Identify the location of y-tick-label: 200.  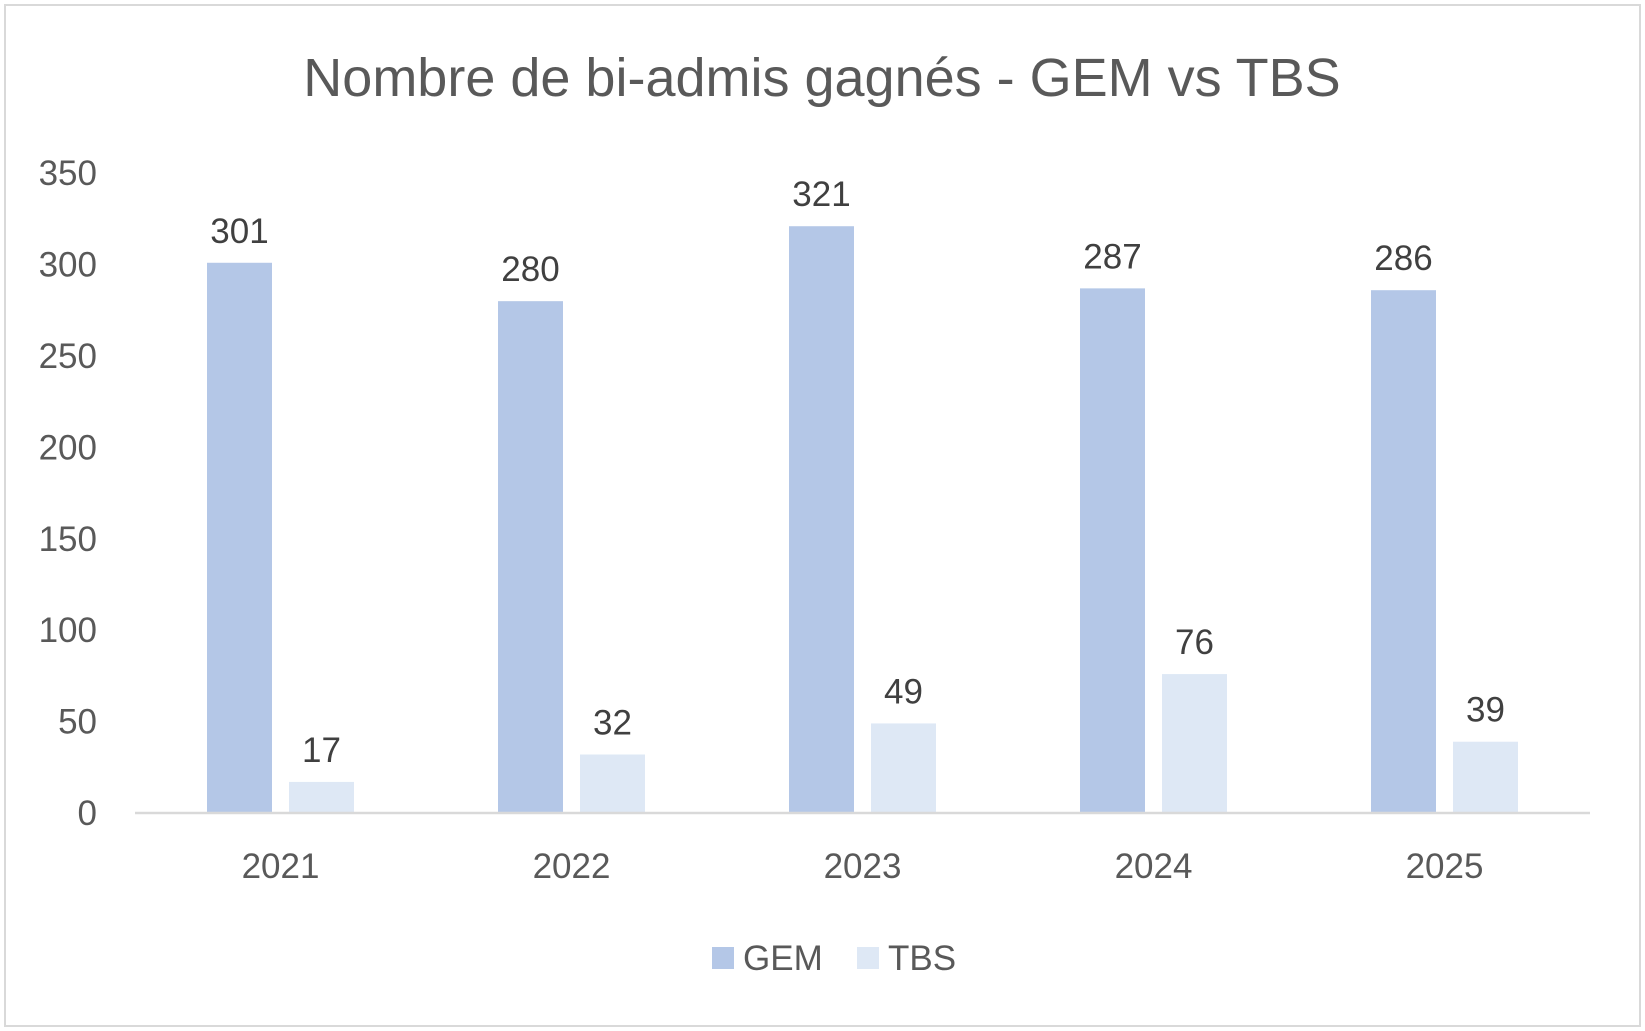
(68, 447).